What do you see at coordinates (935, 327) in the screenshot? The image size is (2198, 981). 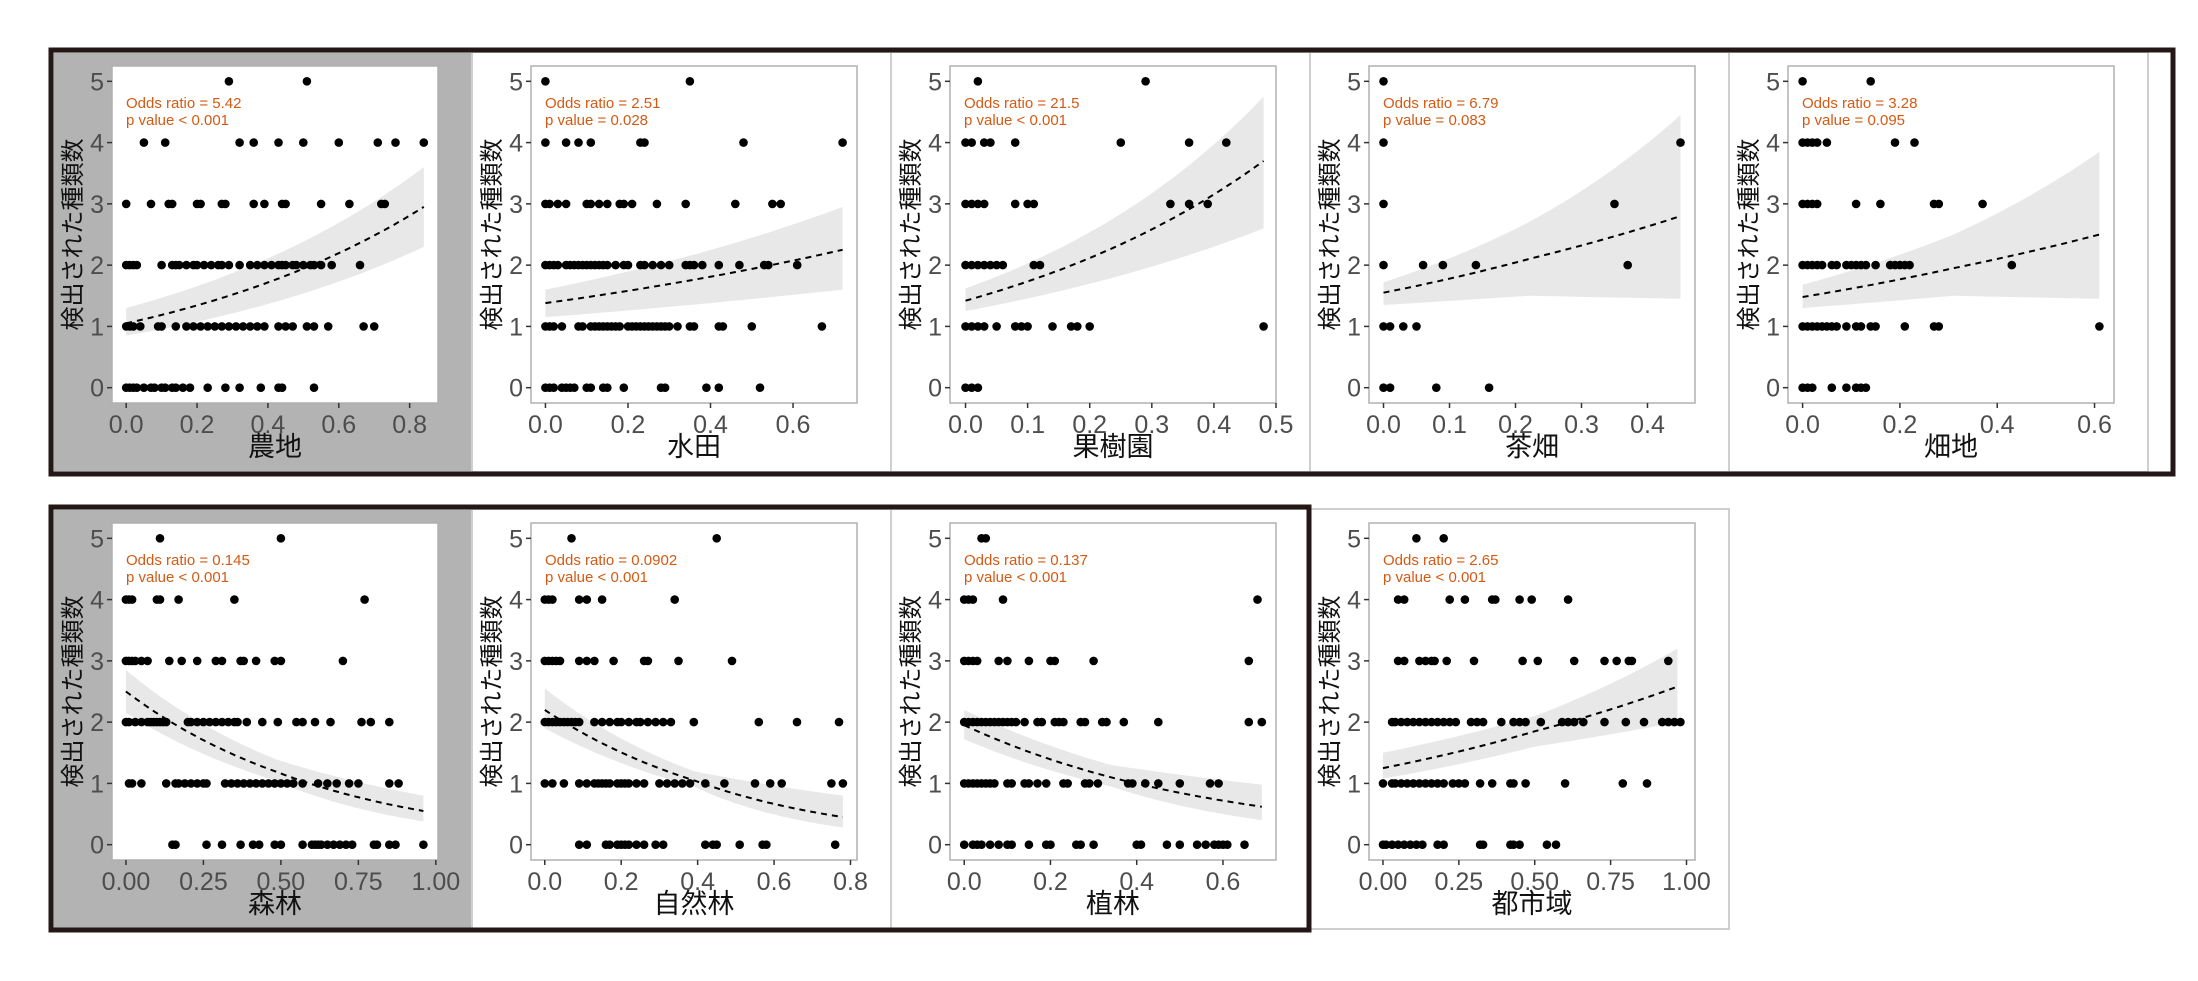 I see `y-tick-label: 1` at bounding box center [935, 327].